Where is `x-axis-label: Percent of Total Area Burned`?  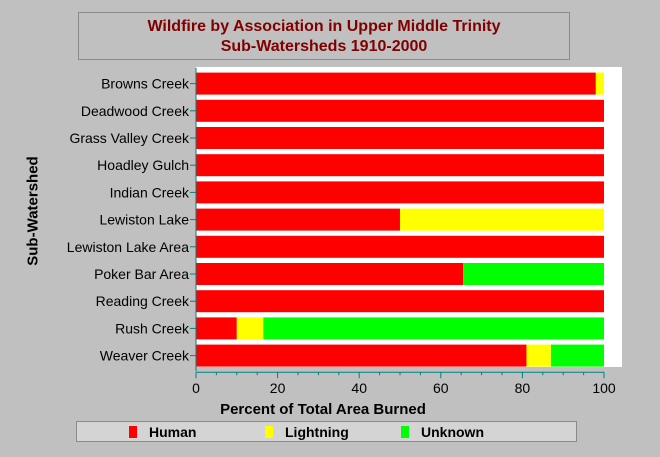 x-axis-label: Percent of Total Area Burned is located at coordinates (323, 409).